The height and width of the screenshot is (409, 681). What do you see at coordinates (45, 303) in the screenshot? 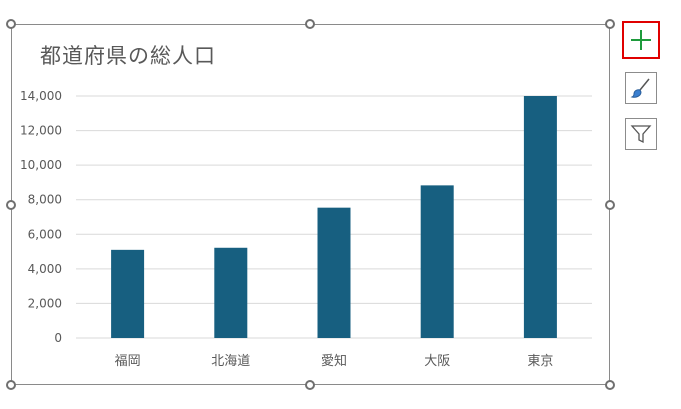
I see `y-tick-label: 2,000` at bounding box center [45, 303].